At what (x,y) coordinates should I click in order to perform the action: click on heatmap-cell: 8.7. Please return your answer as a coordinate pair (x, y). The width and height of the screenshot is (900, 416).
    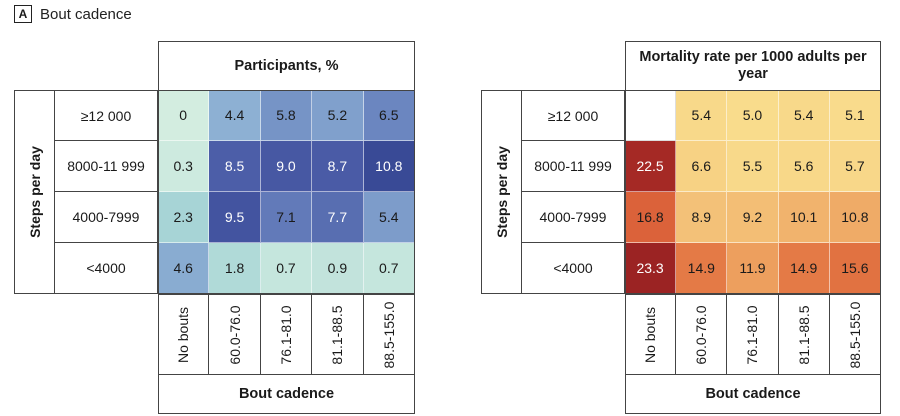
    Looking at the image, I should click on (338, 166).